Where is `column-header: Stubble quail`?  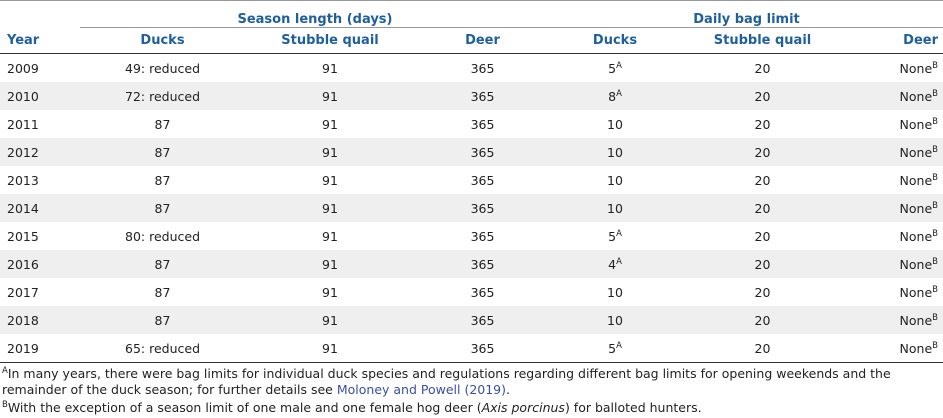 column-header: Stubble quail is located at coordinates (762, 40).